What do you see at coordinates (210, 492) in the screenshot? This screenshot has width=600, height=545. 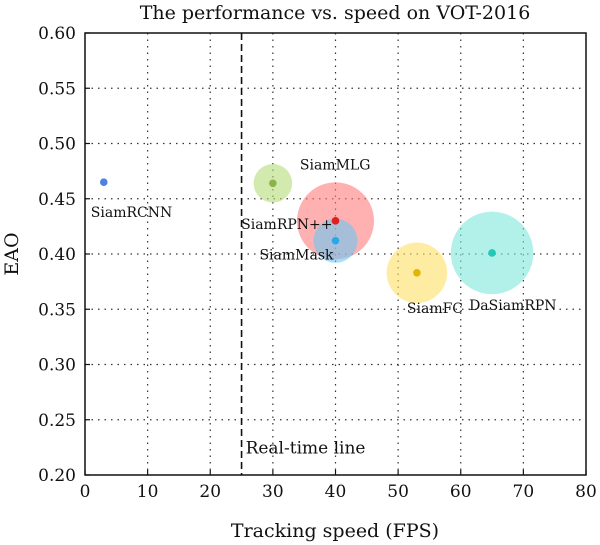 I see `x-tick-label: 20` at bounding box center [210, 492].